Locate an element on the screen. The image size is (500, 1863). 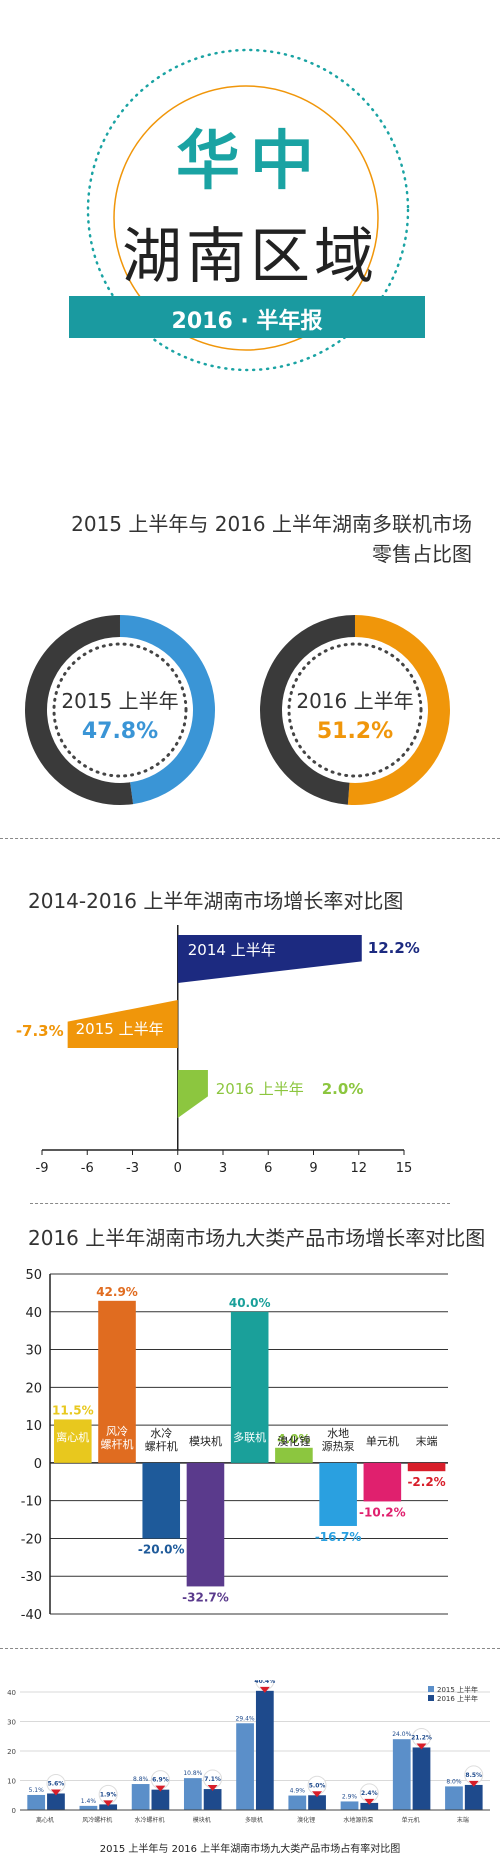
outer-dotted-circle is located at coordinates (248, 210).